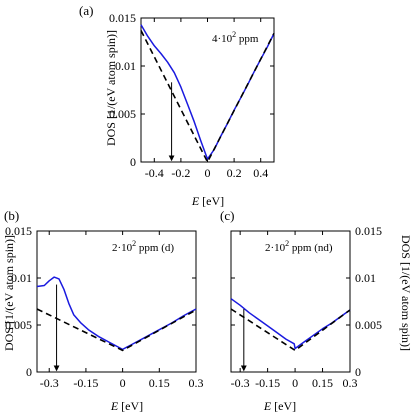 The height and width of the screenshot is (414, 415). I want to click on panel-letter: (c), so click(227, 215).